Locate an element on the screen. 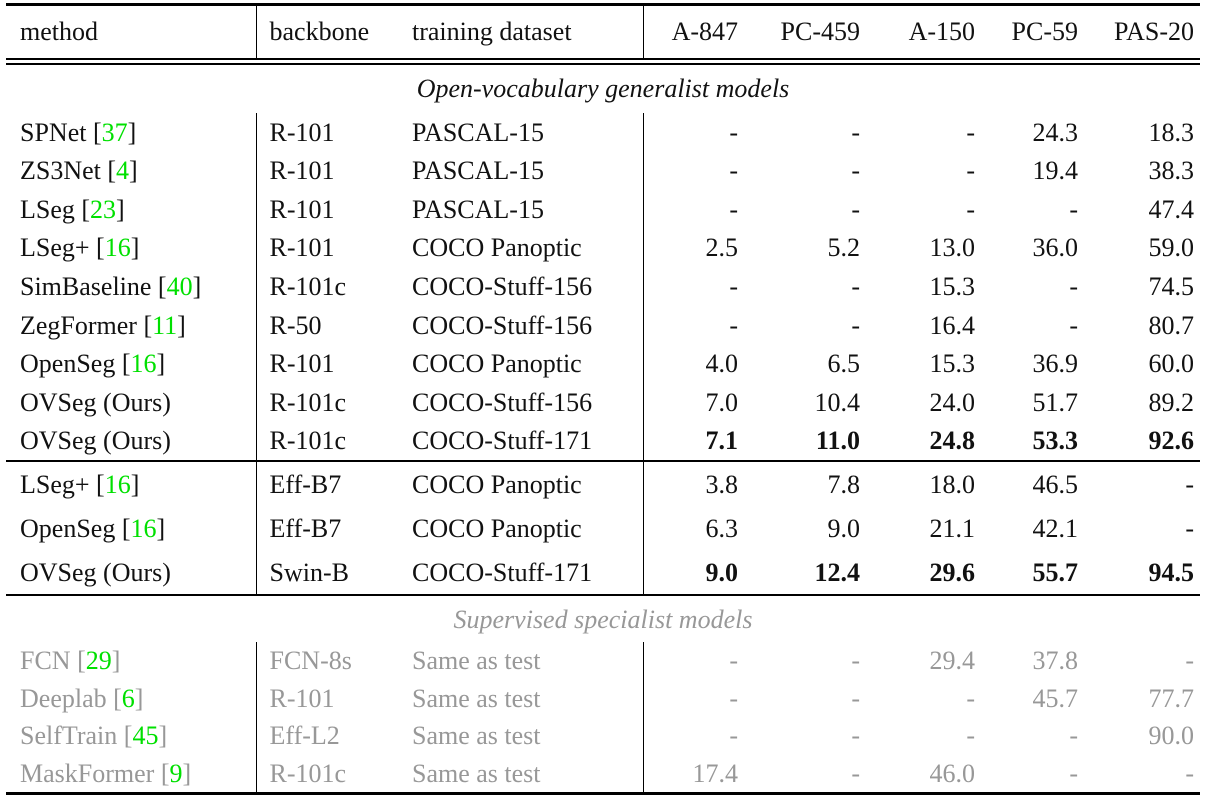  method-cell: SPNet [37] is located at coordinates (131, 132).